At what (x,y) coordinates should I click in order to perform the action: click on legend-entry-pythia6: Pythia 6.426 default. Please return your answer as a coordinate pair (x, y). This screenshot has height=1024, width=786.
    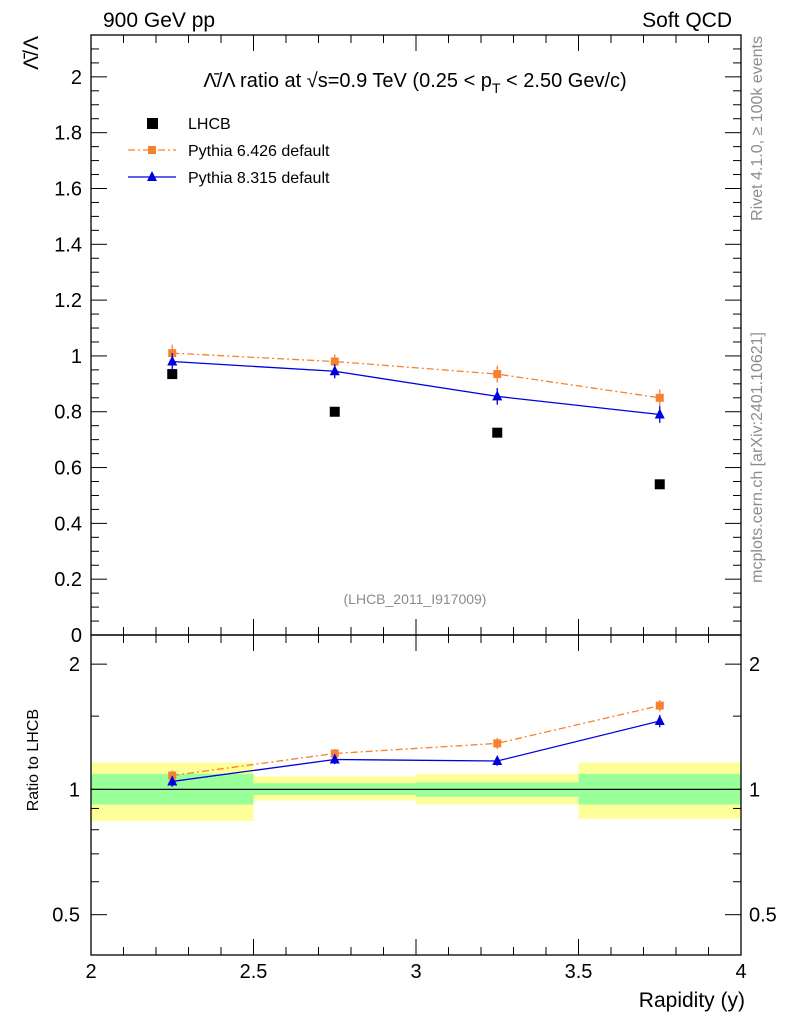
    Looking at the image, I should click on (229, 151).